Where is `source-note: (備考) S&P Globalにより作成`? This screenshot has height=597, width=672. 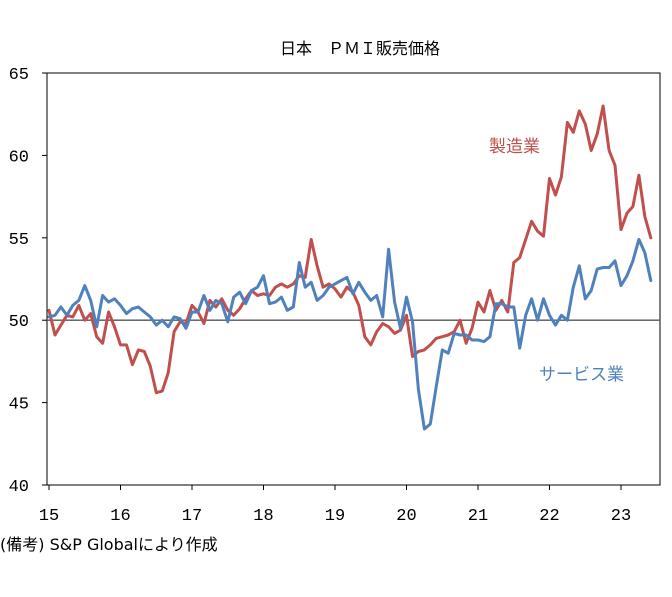
source-note: (備考) S&P Globalにより作成 is located at coordinates (109, 544).